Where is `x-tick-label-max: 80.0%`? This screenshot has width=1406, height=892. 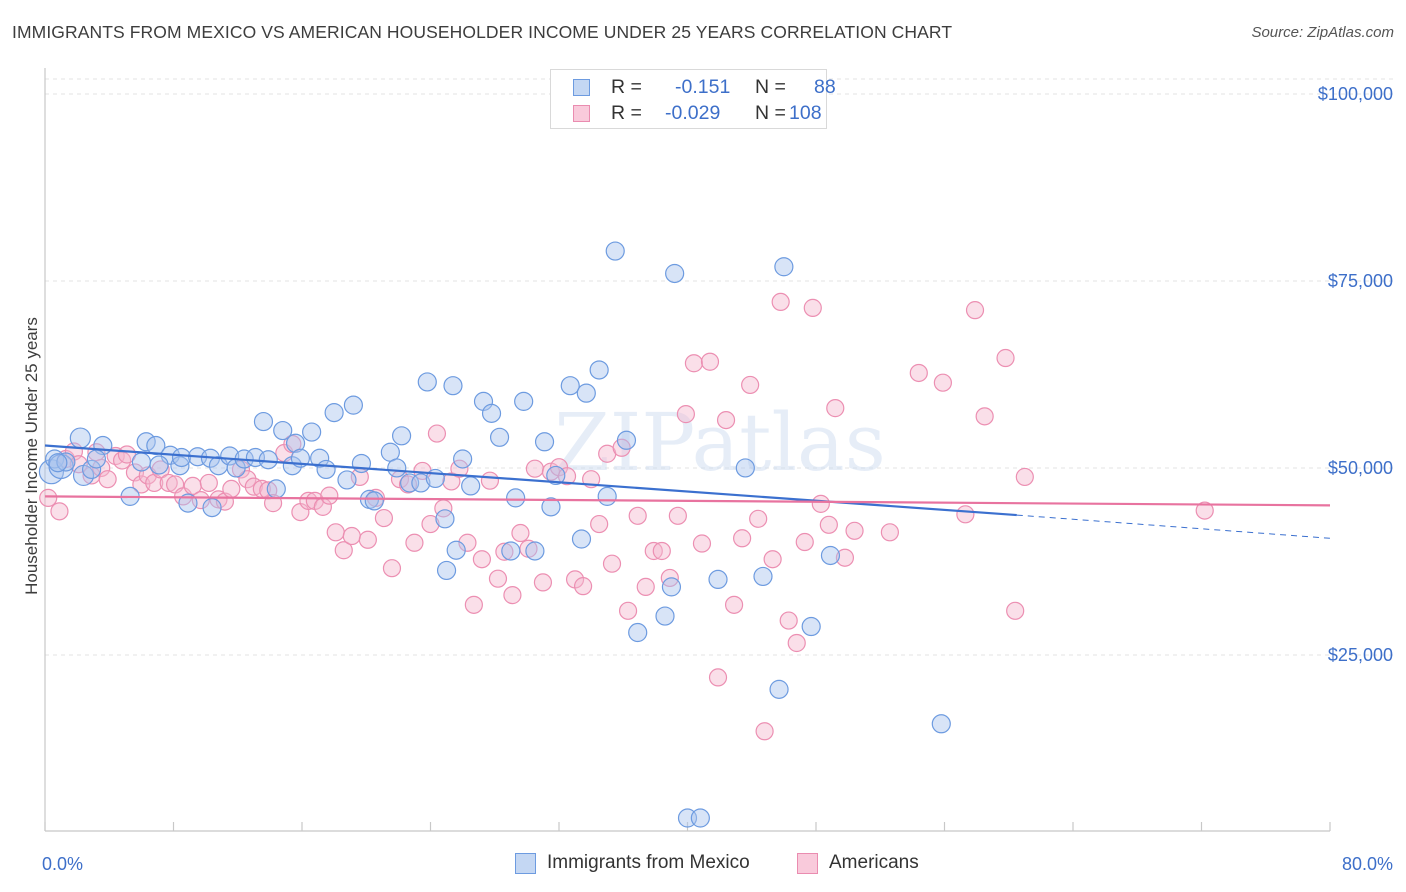
x-tick-label-max: 80.0% is located at coordinates (1367, 864).